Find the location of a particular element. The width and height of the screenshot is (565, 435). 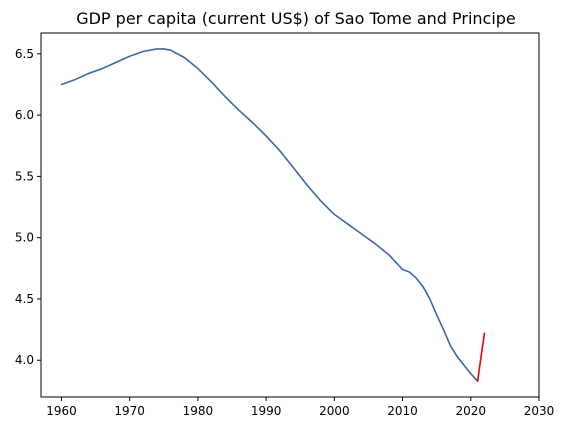

y-tick-label: 4.5 is located at coordinates (24, 299).